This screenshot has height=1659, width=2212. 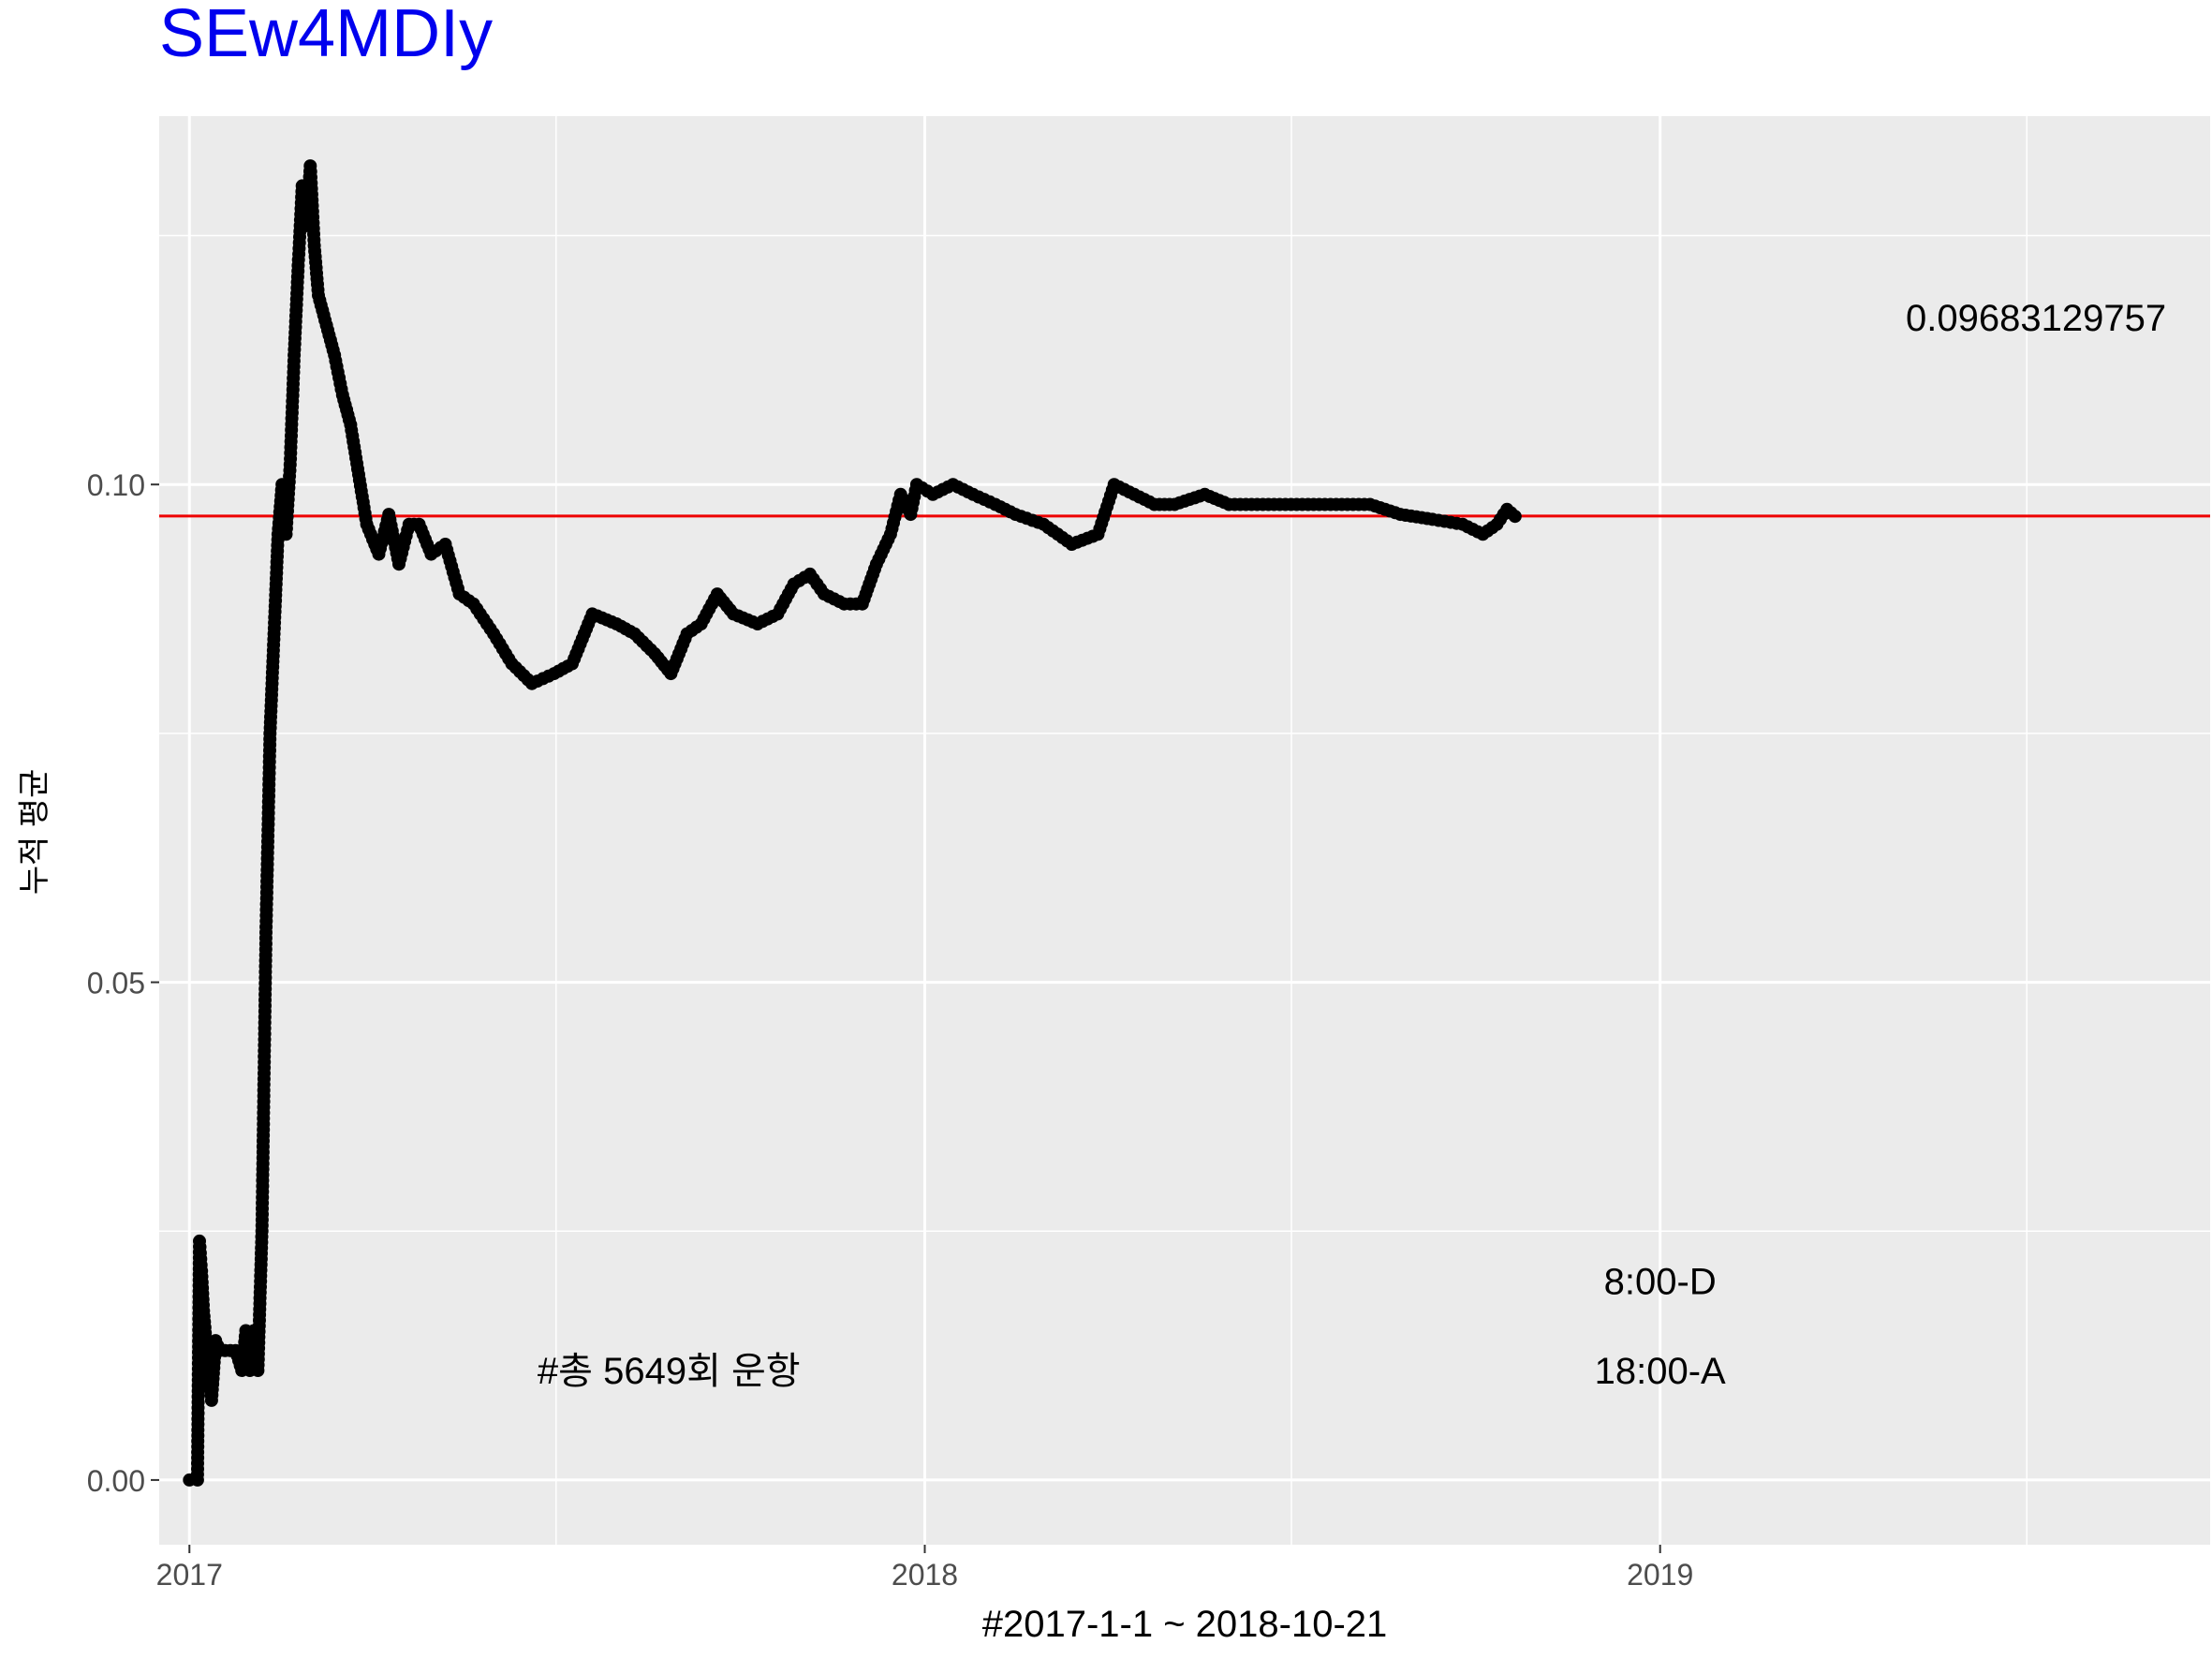 I want to click on series-marker, so click(x=1515, y=517).